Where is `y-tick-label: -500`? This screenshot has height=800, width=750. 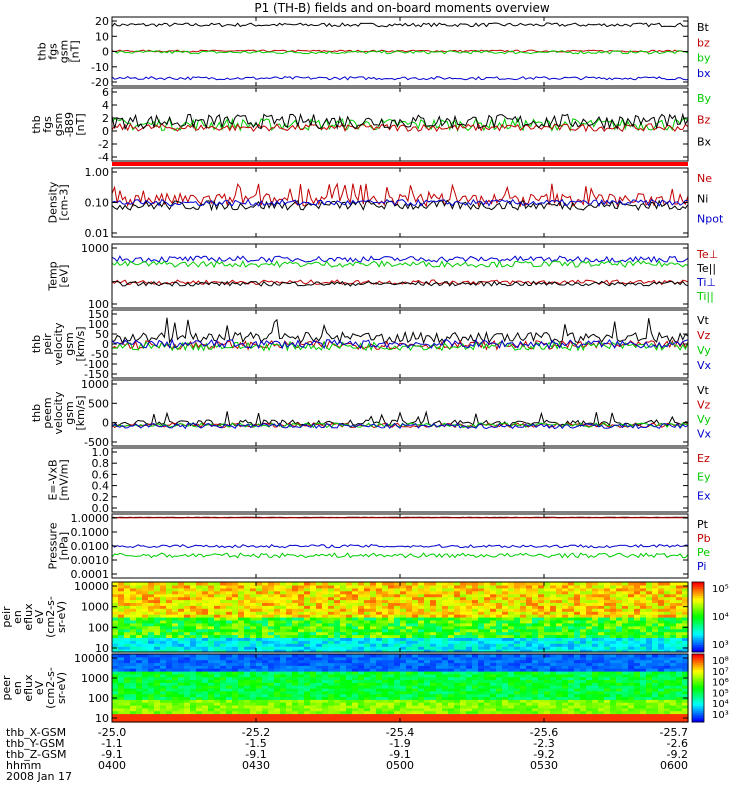 y-tick-label: -500 is located at coordinates (96, 442).